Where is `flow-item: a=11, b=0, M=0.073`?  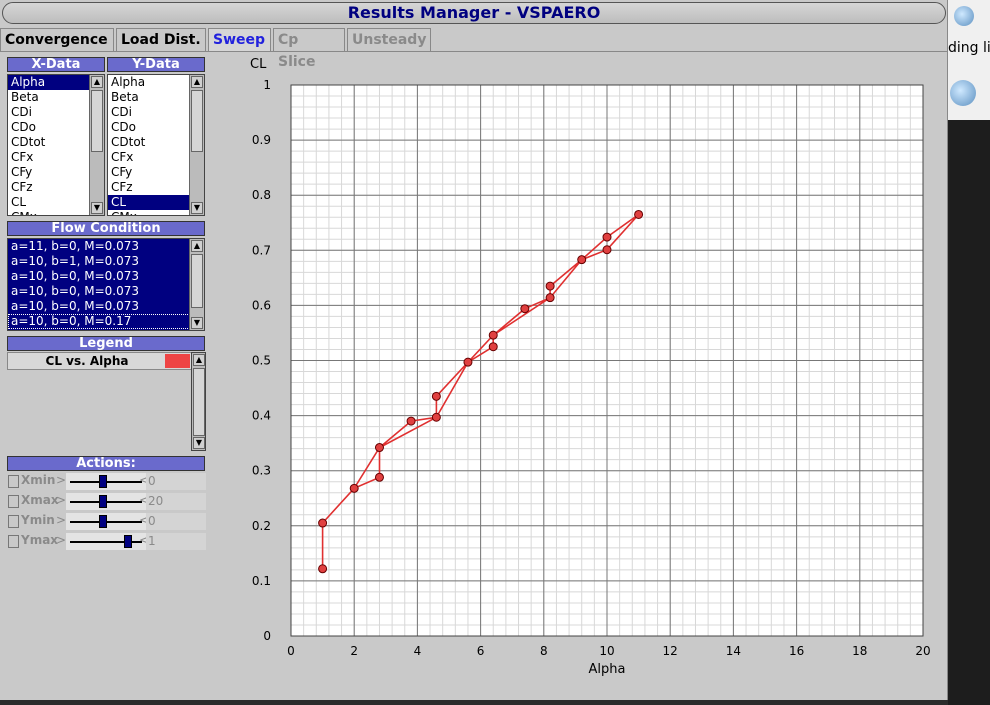 flow-item: a=11, b=0, M=0.073 is located at coordinates (75, 246).